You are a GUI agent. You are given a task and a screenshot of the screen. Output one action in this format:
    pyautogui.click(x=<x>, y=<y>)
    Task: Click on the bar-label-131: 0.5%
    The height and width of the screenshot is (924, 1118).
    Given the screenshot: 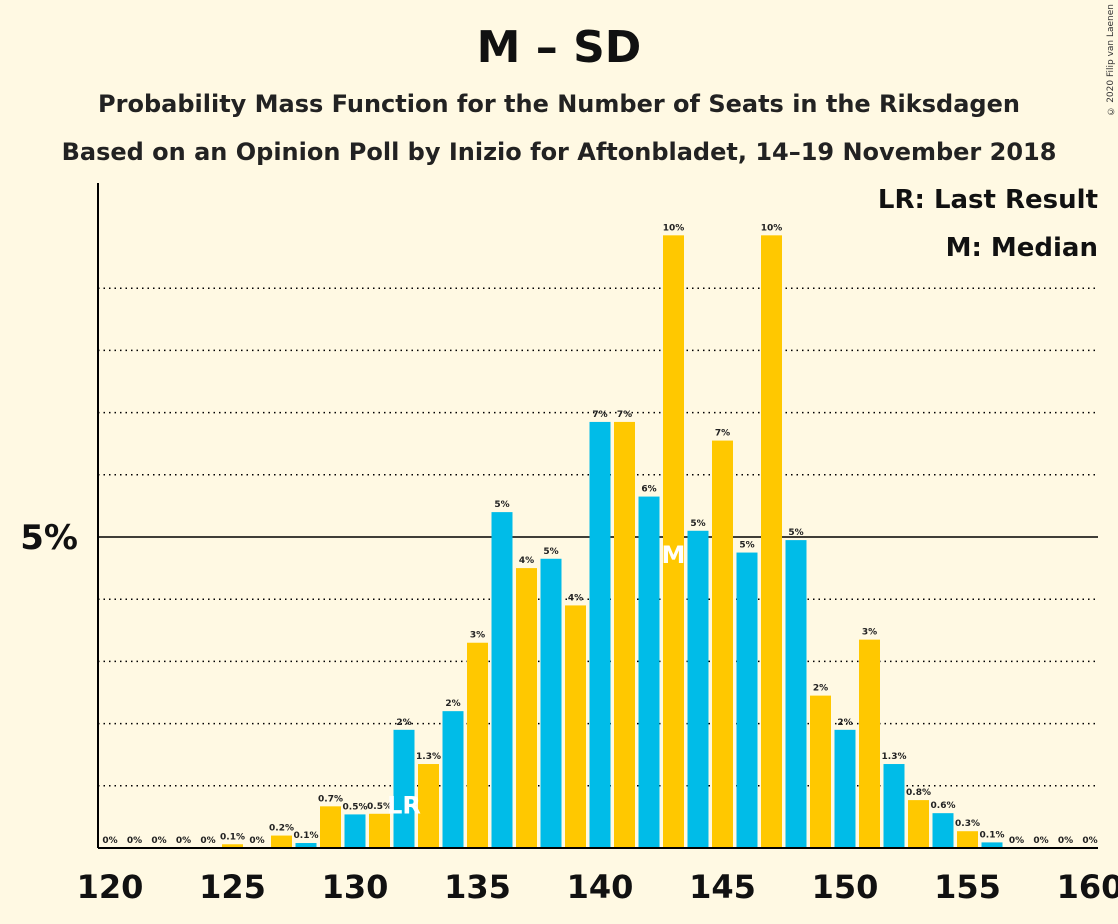 What is the action you would take?
    pyautogui.click(x=379, y=807)
    